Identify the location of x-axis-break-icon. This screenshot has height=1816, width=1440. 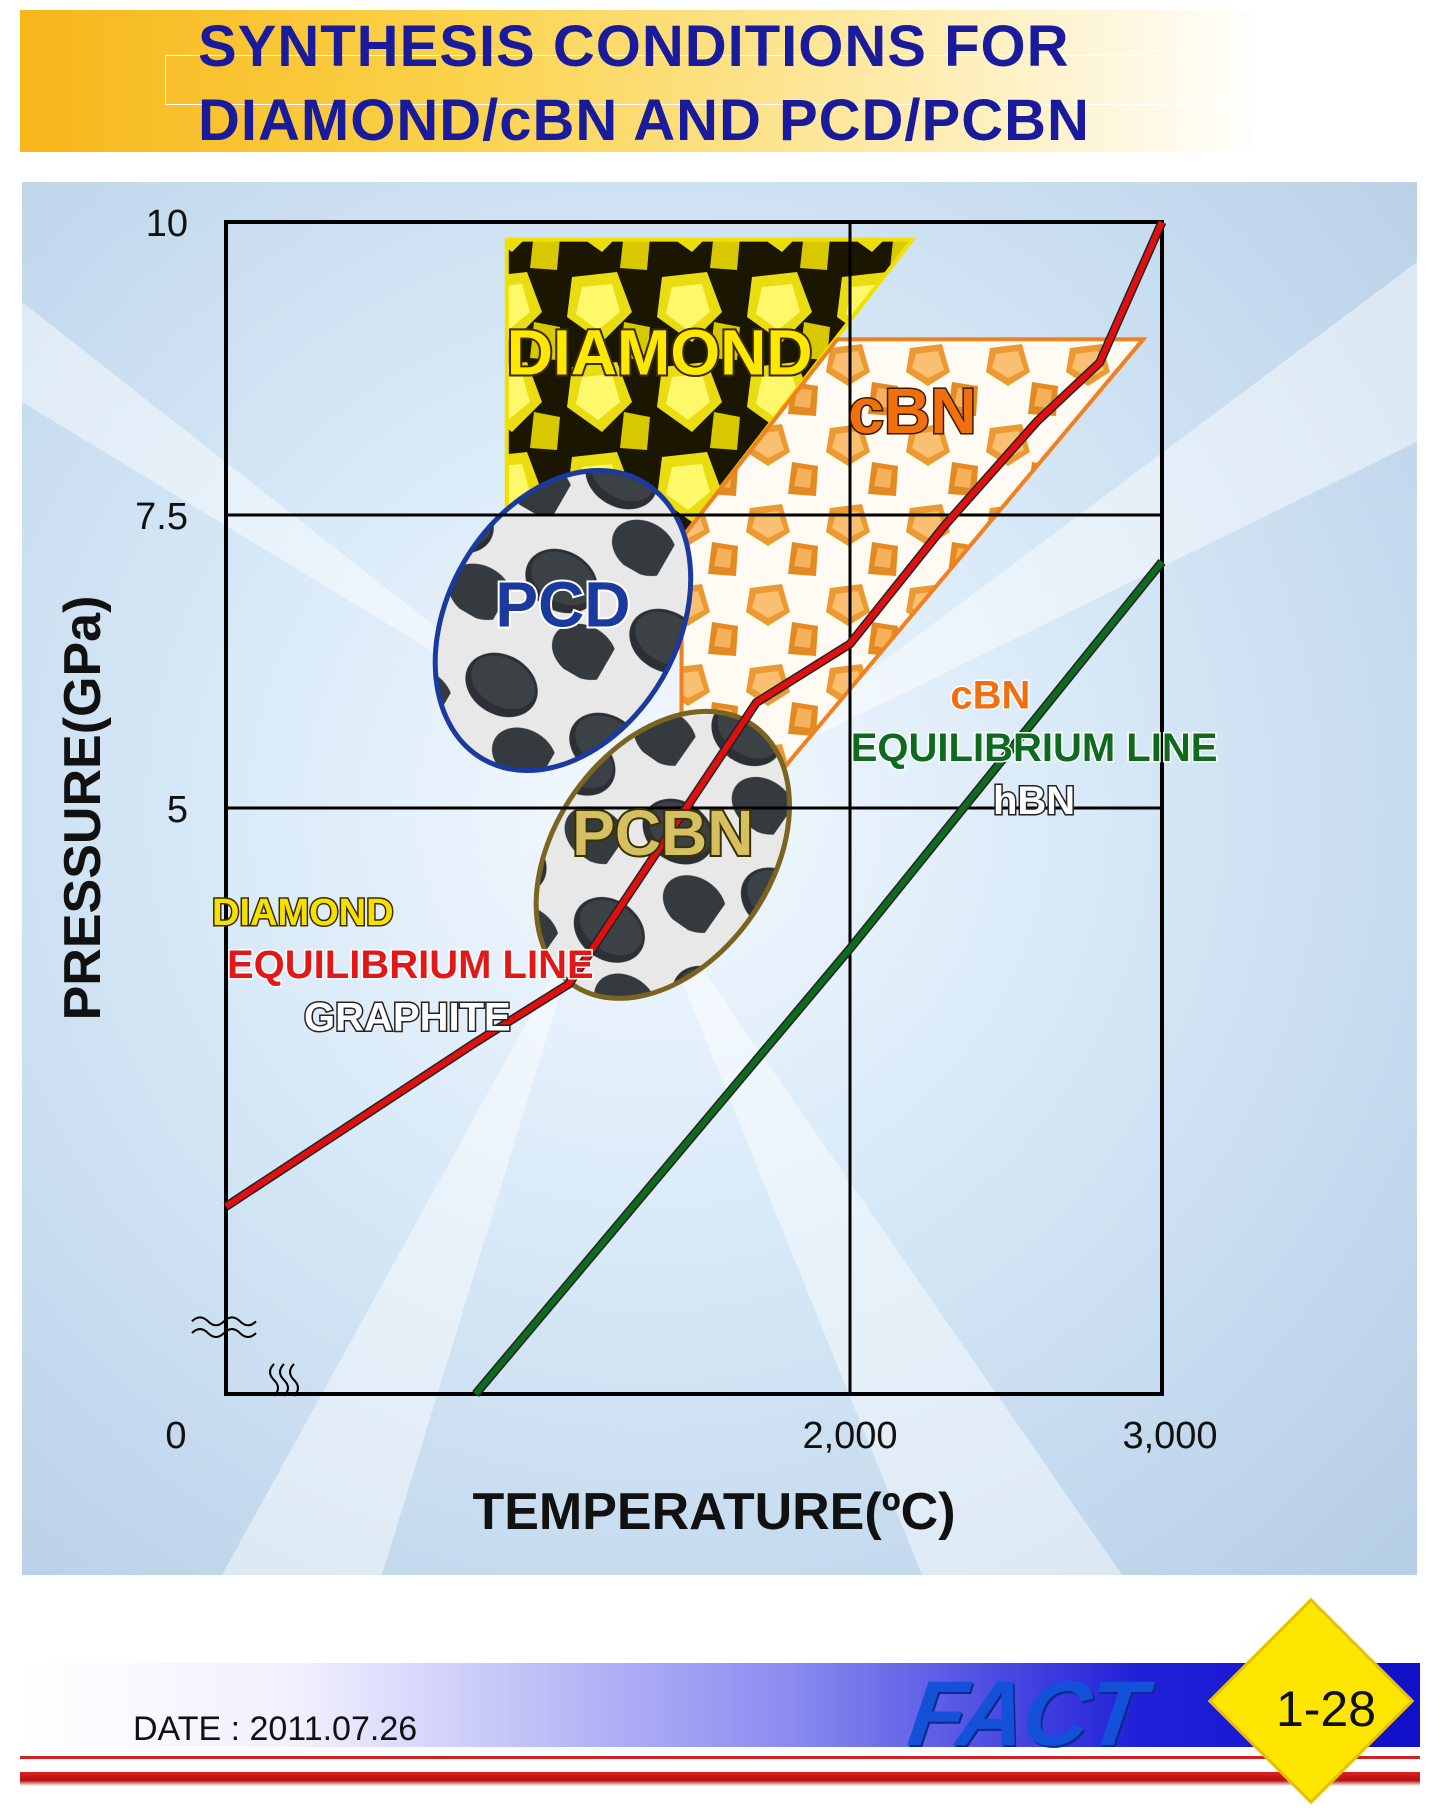
(284, 1380).